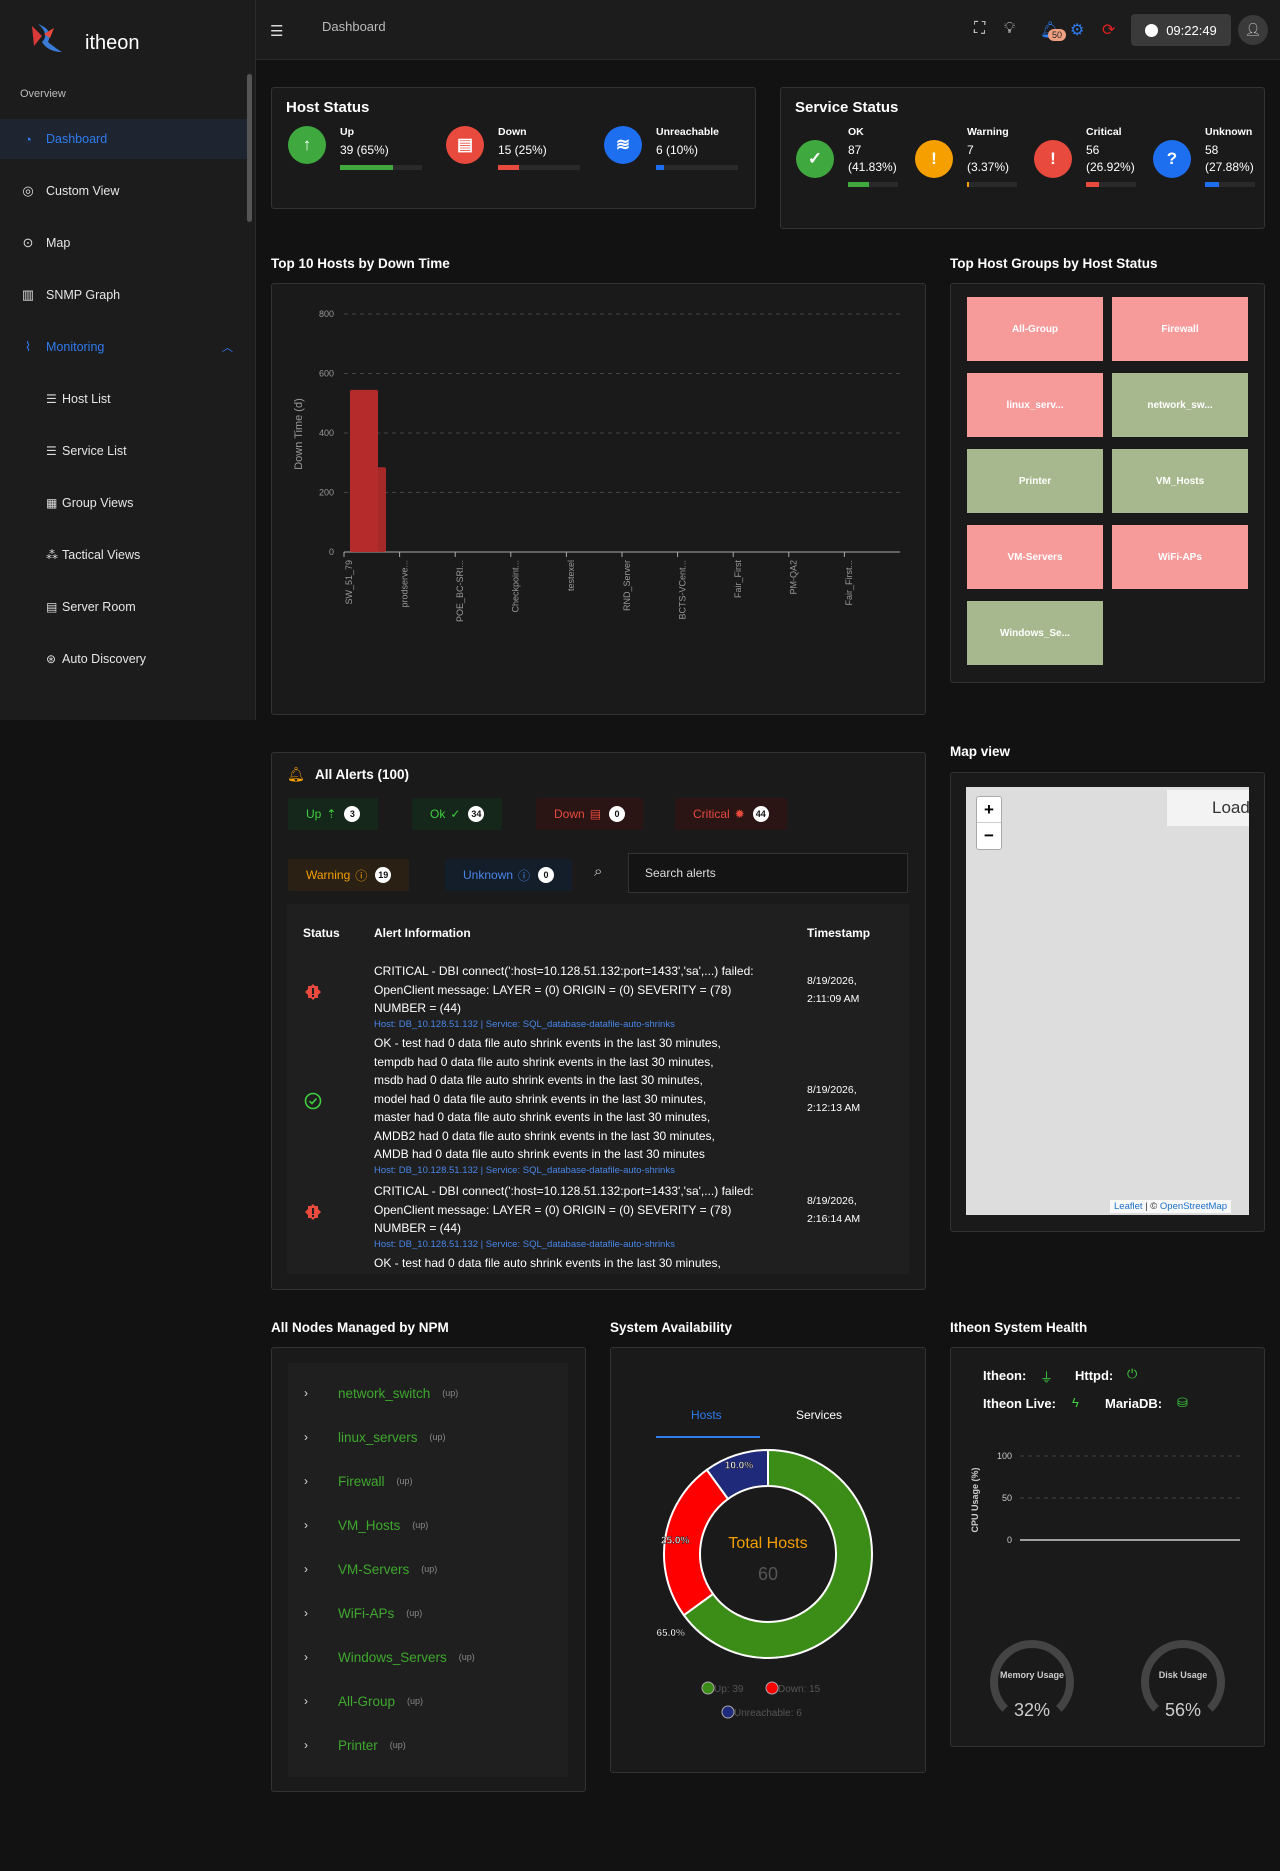 The image size is (1280, 1871). What do you see at coordinates (125, 347) in the screenshot?
I see `sidebar-item-monitoring: ⌇ Monitoring ︿` at bounding box center [125, 347].